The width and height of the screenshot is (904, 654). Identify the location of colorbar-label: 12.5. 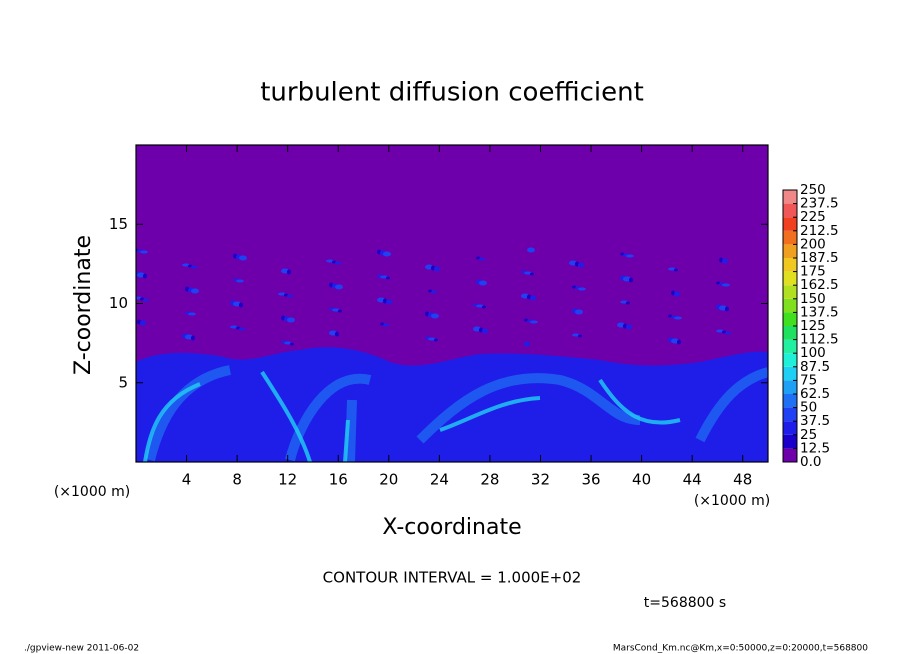
(815, 448).